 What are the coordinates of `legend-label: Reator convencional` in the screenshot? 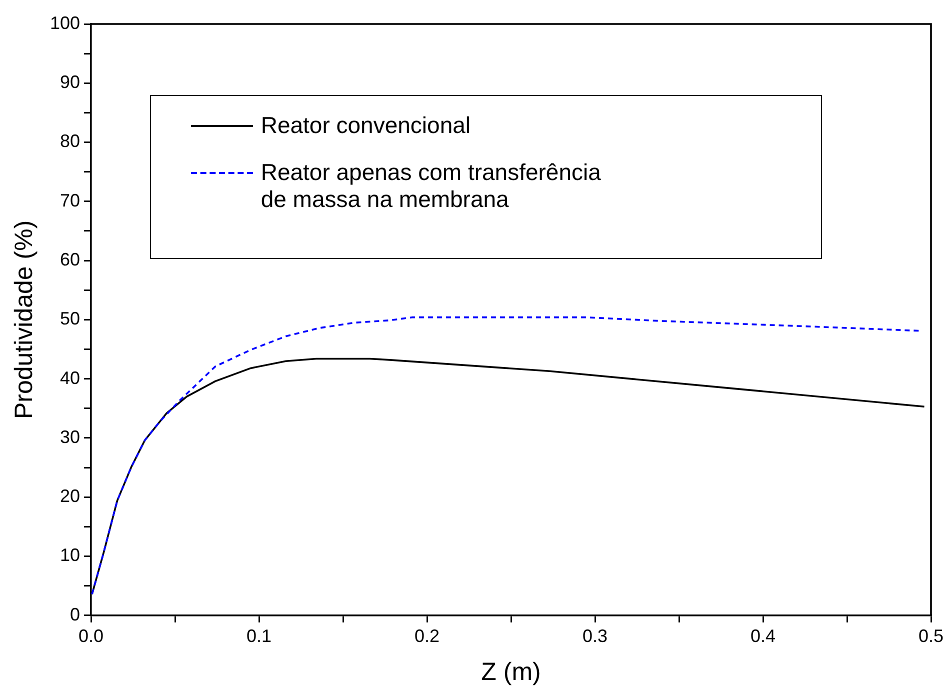 It's located at (366, 125).